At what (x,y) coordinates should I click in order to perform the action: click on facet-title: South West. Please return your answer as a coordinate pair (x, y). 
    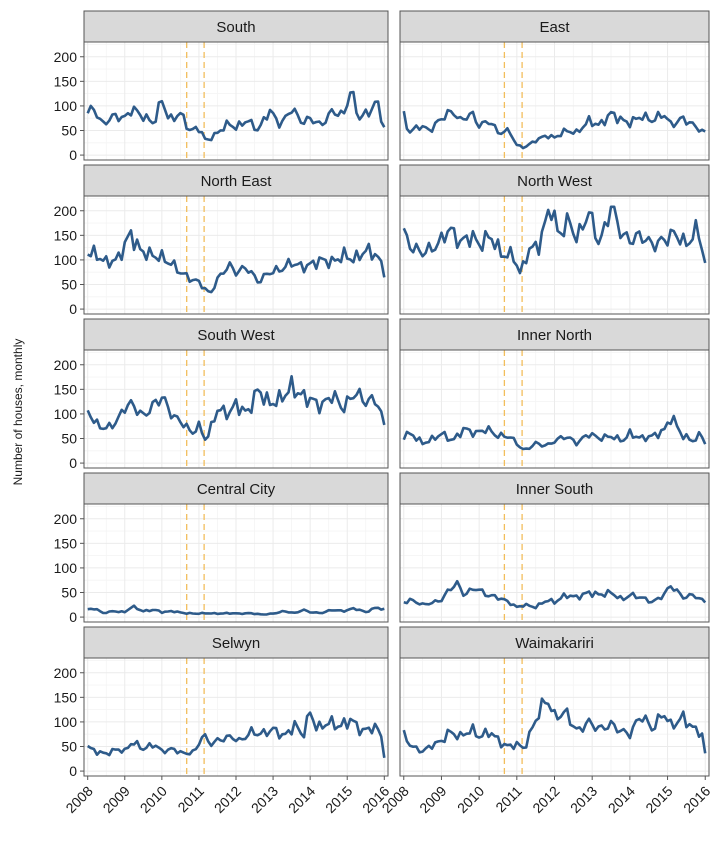
    Looking at the image, I should click on (236, 335).